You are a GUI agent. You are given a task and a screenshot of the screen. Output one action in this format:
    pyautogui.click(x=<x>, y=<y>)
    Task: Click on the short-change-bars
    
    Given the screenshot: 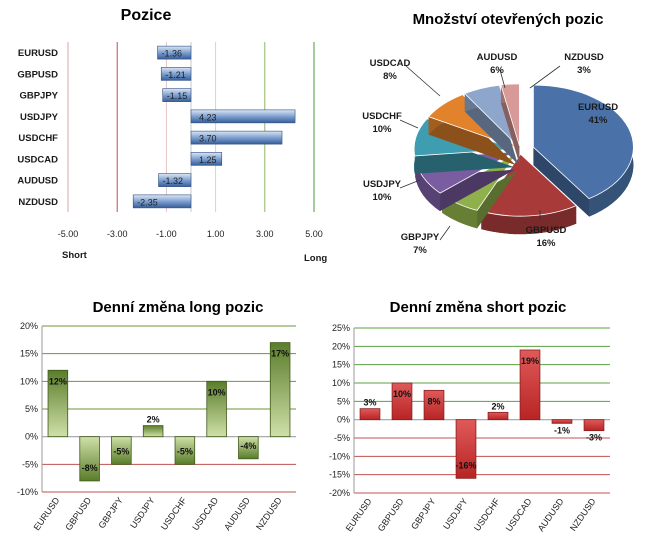 What is the action you would take?
    pyautogui.click(x=482, y=414)
    